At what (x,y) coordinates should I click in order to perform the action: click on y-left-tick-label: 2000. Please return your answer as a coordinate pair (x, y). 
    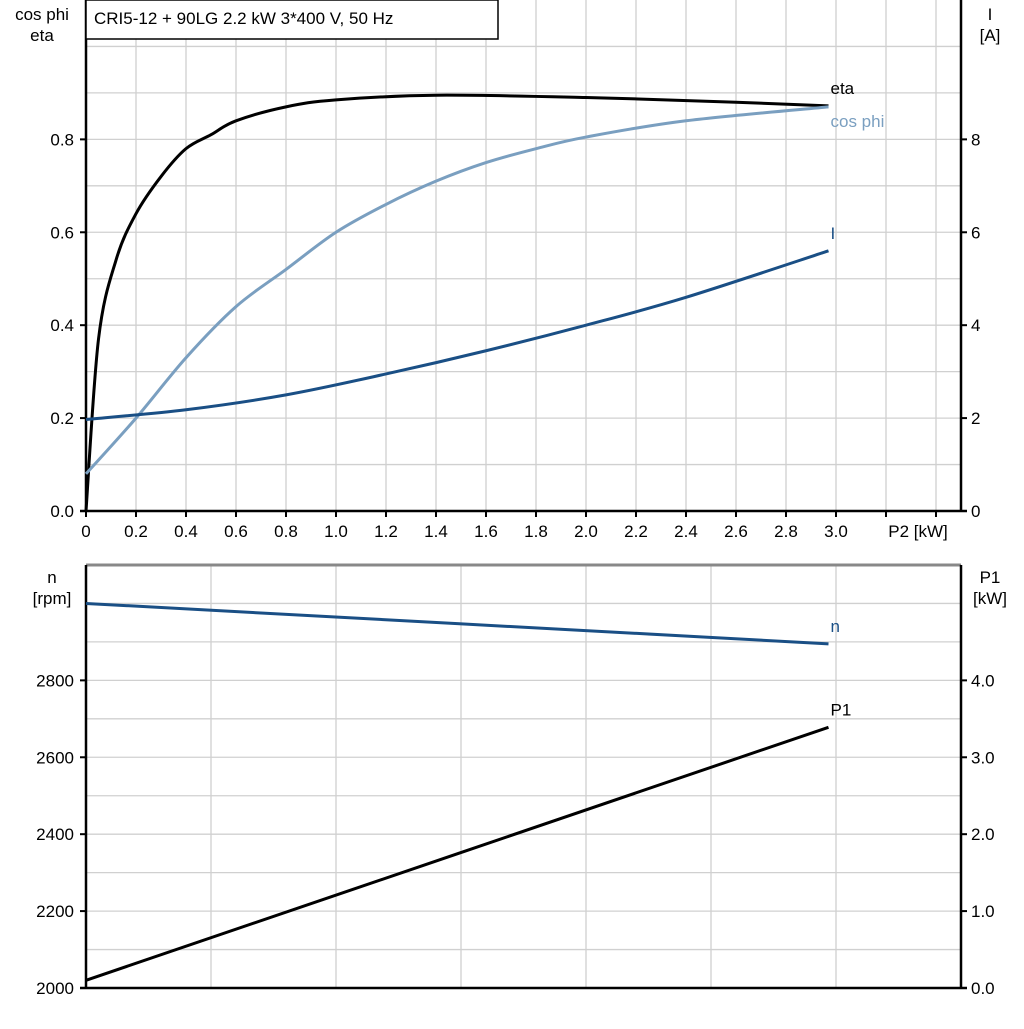
    Looking at the image, I should click on (55, 988).